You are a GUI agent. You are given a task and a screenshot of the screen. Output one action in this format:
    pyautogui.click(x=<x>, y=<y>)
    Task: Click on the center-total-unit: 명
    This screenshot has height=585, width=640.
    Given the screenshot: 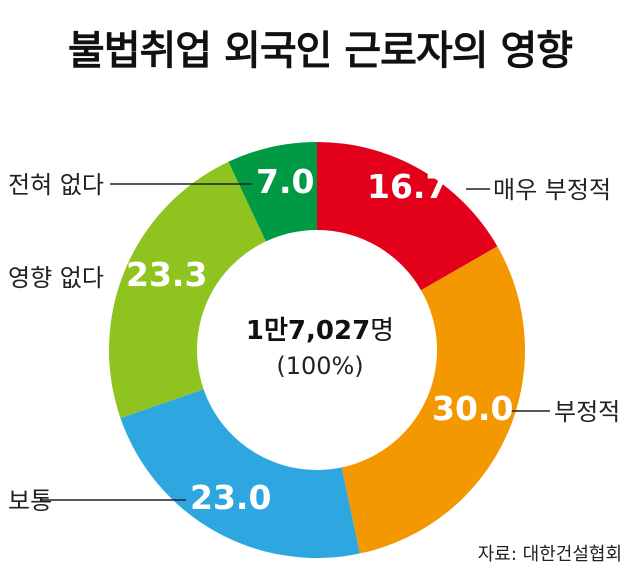 What is the action you would take?
    pyautogui.click(x=382, y=331)
    